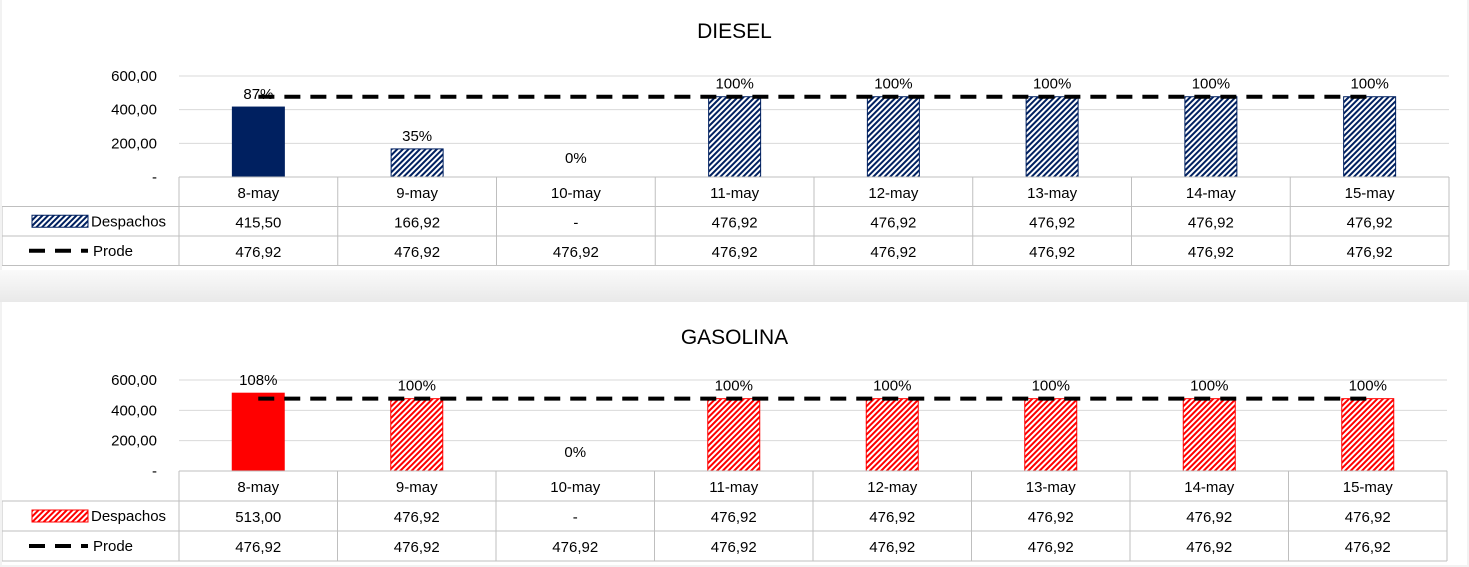  What do you see at coordinates (258, 517) in the screenshot?
I see `table-cell-despachos: 513,00` at bounding box center [258, 517].